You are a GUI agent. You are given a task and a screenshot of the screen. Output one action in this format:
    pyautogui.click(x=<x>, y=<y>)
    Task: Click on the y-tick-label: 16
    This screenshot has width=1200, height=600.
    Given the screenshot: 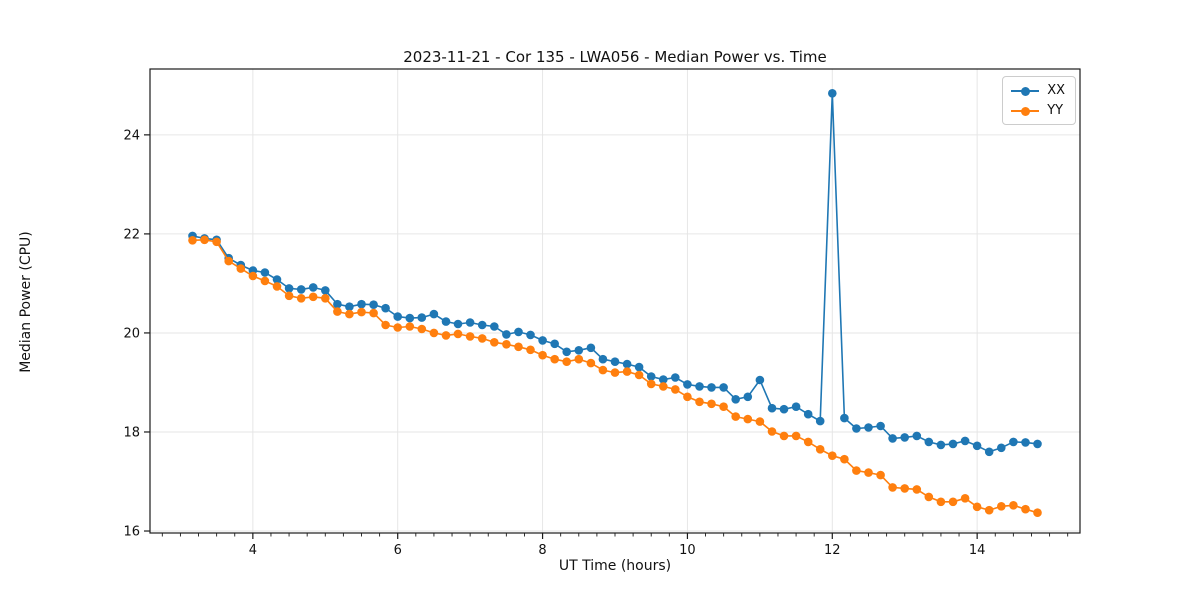 What is the action you would take?
    pyautogui.click(x=131, y=532)
    